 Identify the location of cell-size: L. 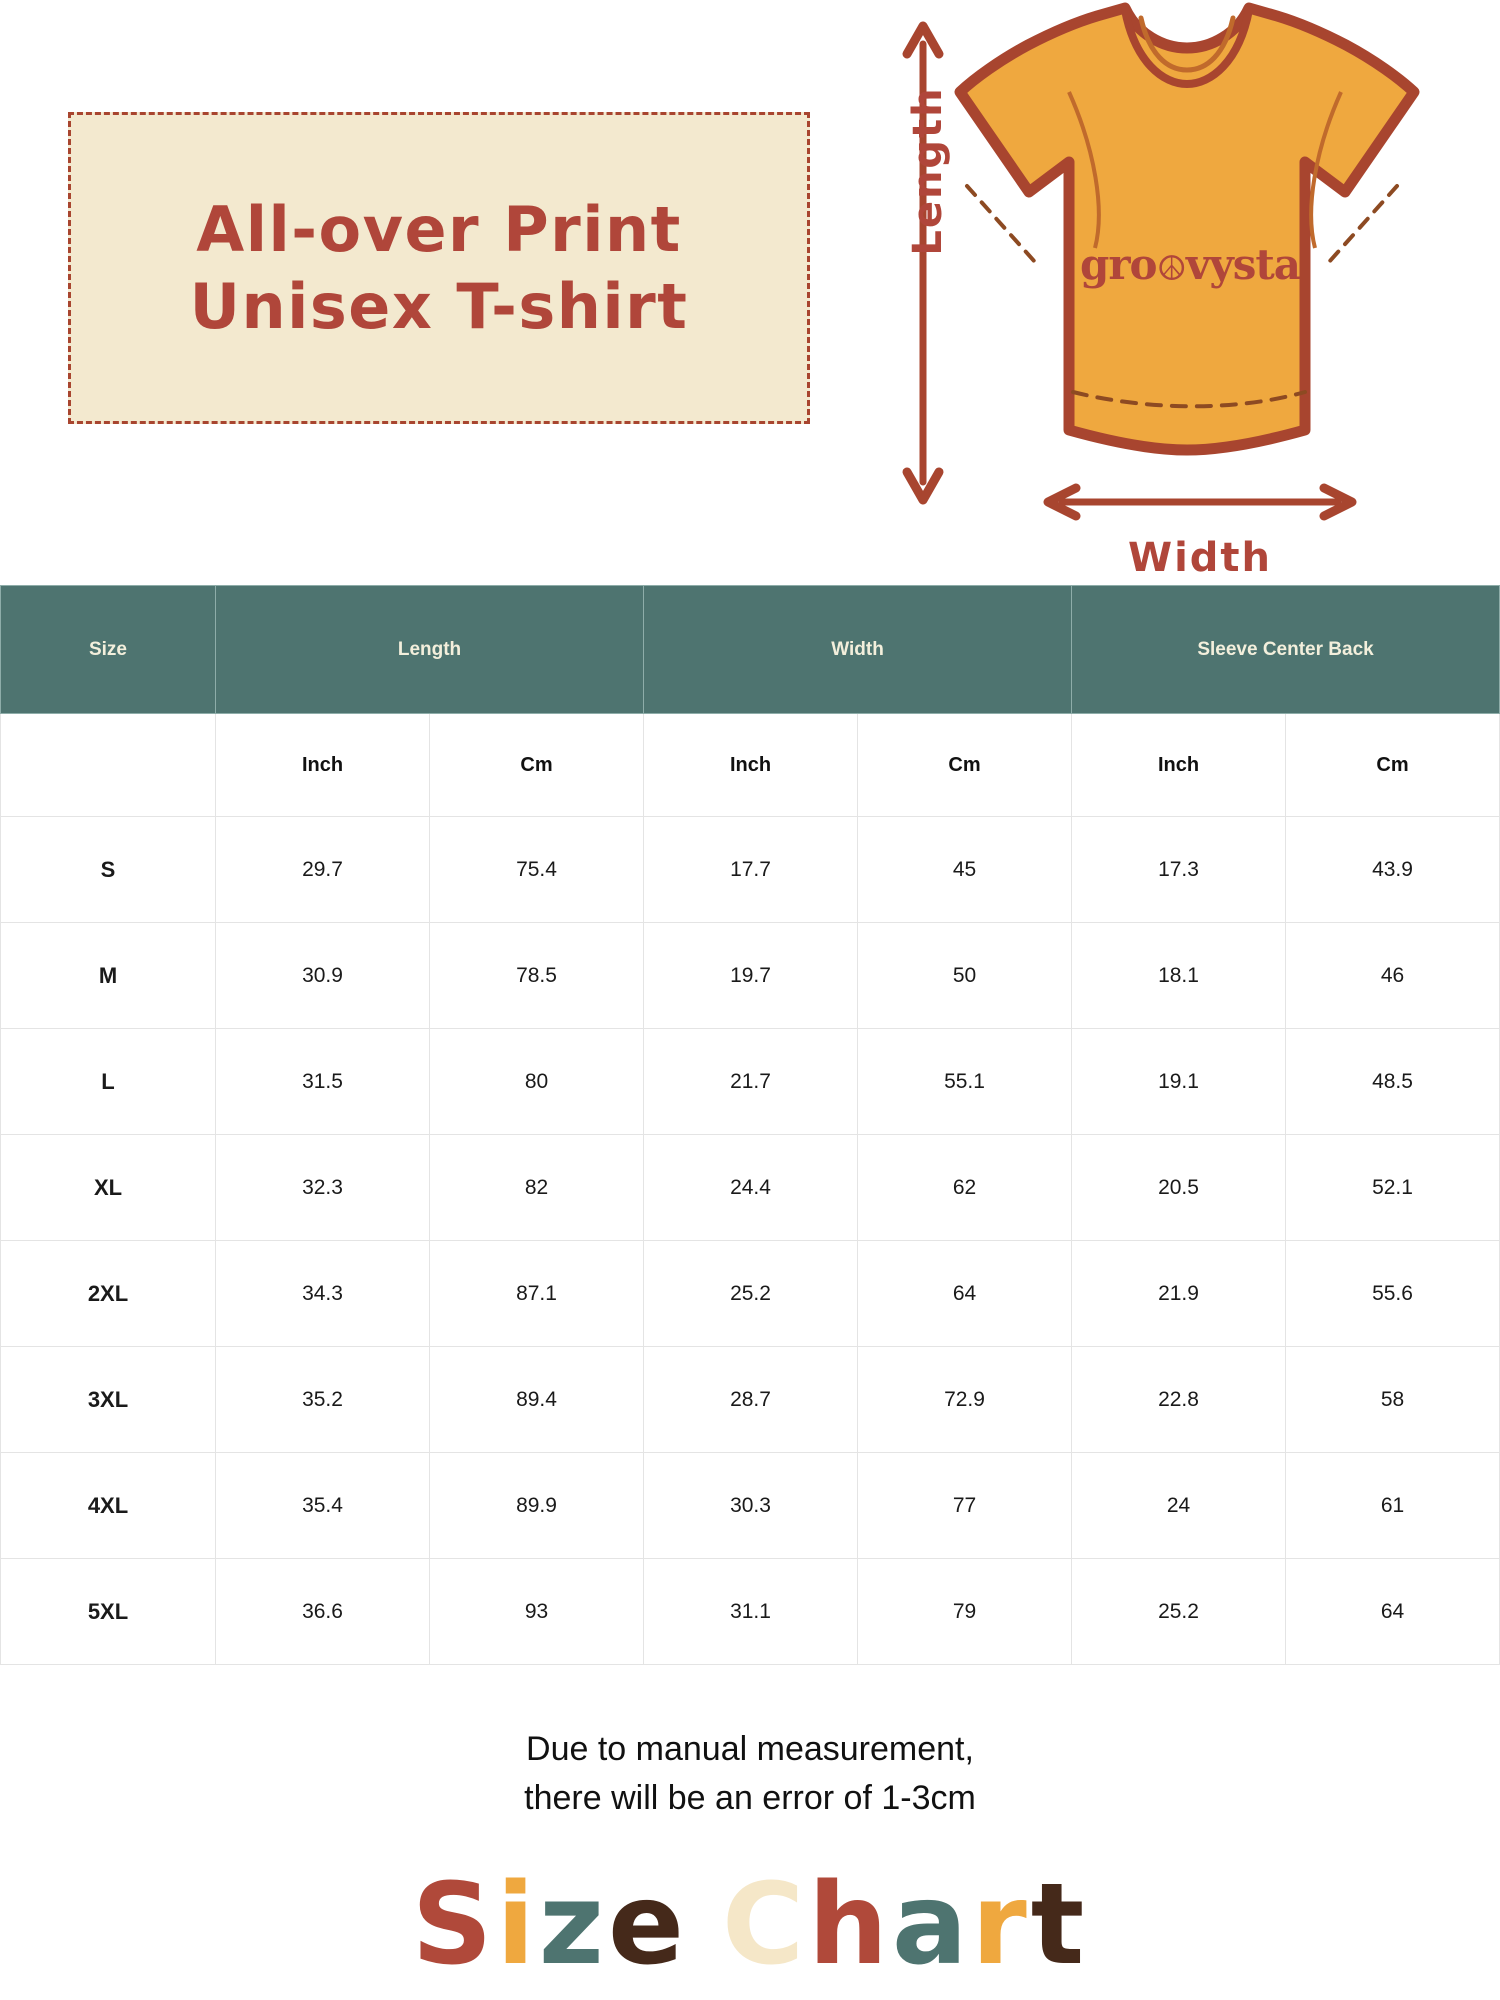
(108, 1081).